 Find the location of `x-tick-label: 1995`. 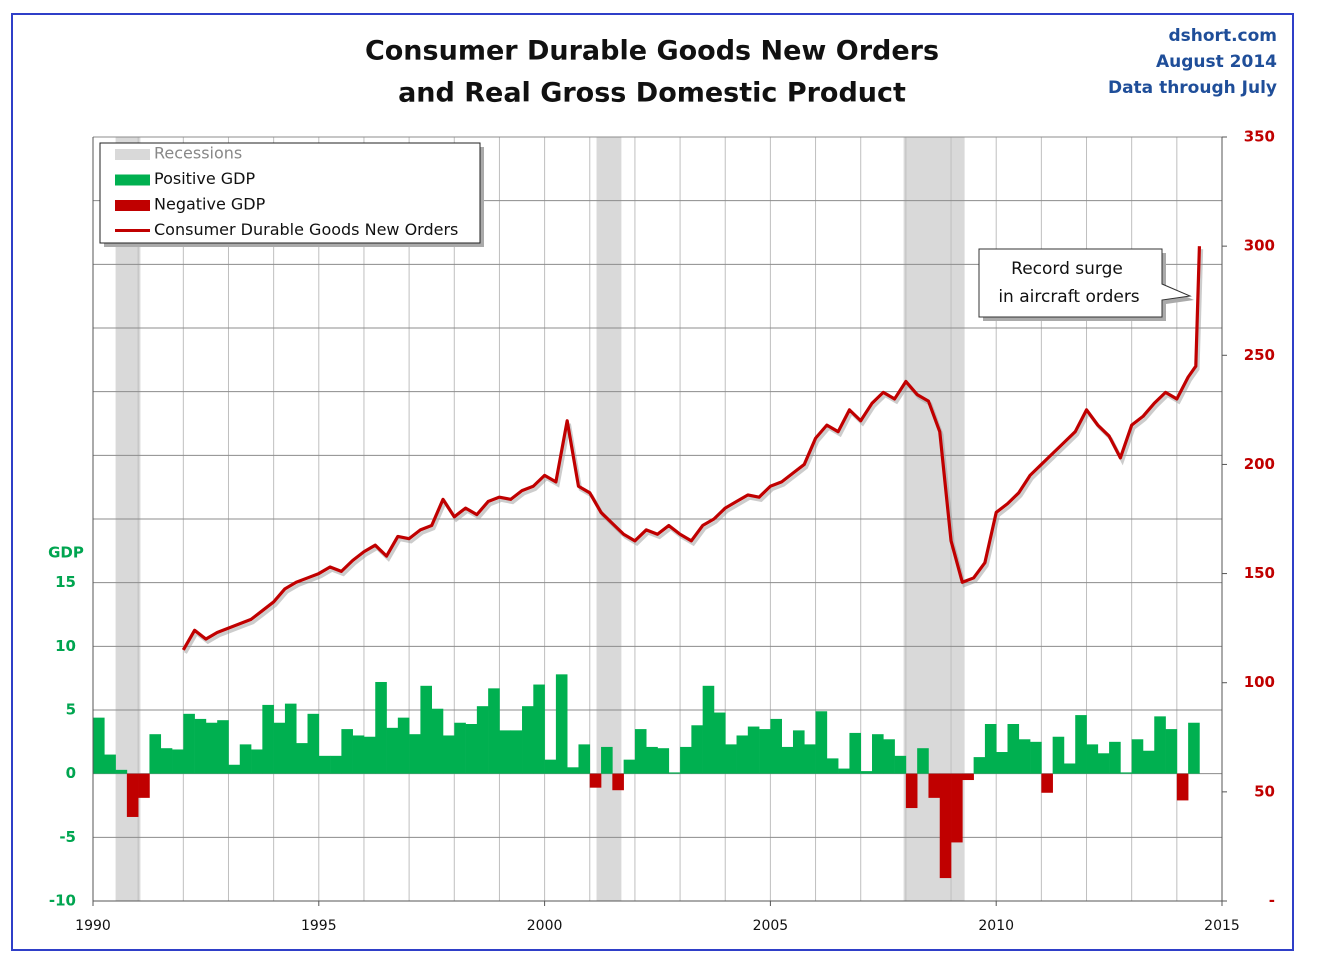

x-tick-label: 1995 is located at coordinates (319, 926).